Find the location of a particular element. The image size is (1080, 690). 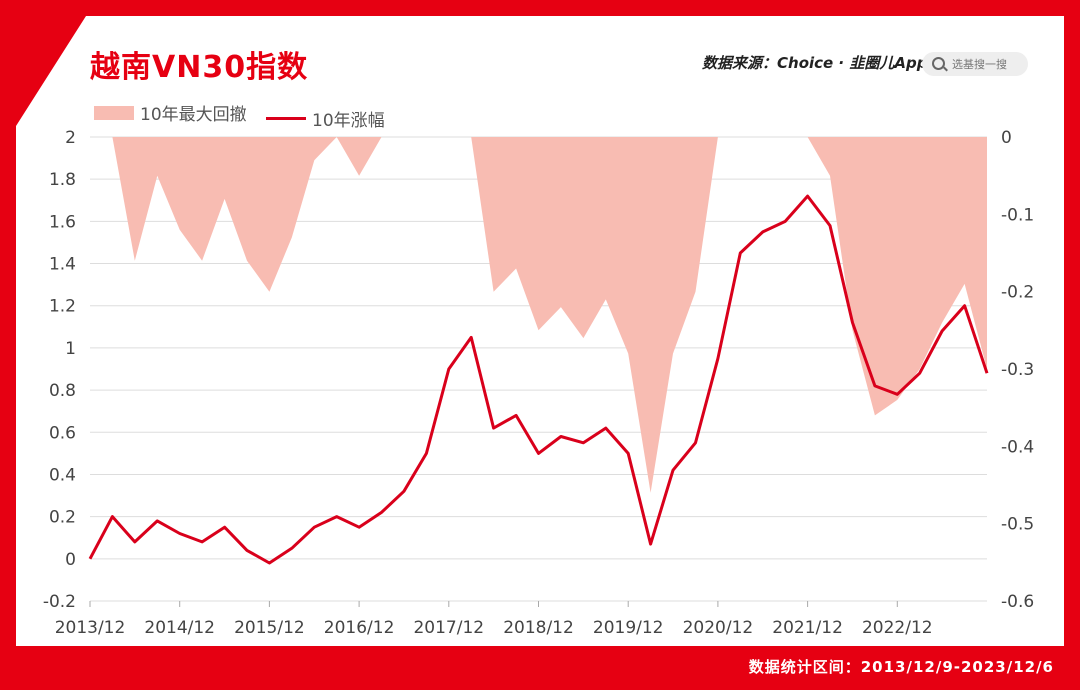

legend-label-gain: 10年涨幅 is located at coordinates (348, 120).